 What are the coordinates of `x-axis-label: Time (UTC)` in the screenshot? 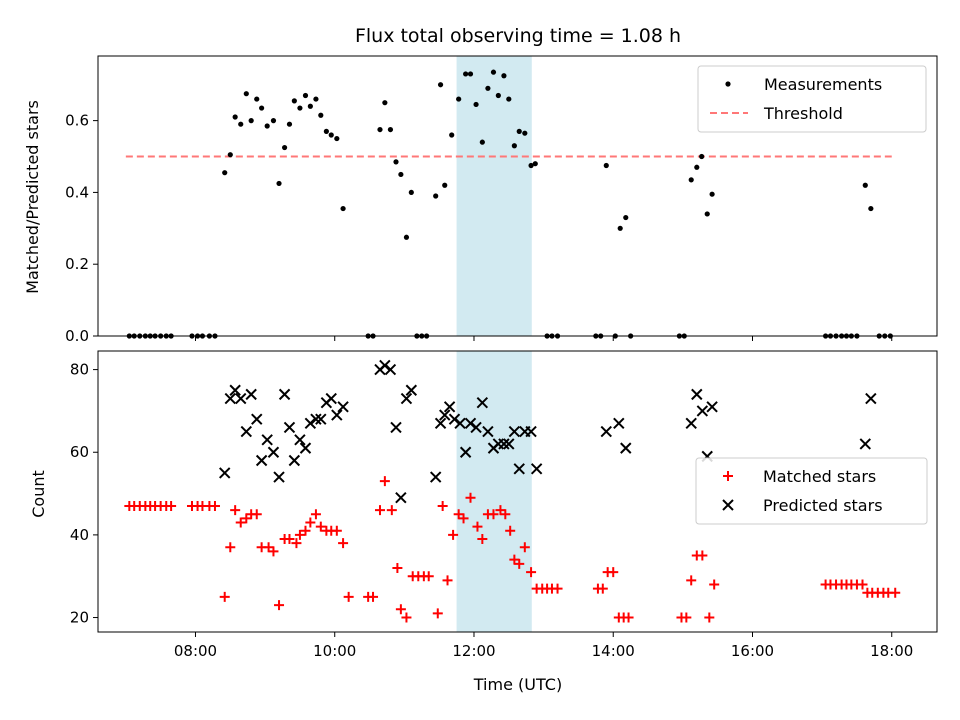 It's located at (517, 684).